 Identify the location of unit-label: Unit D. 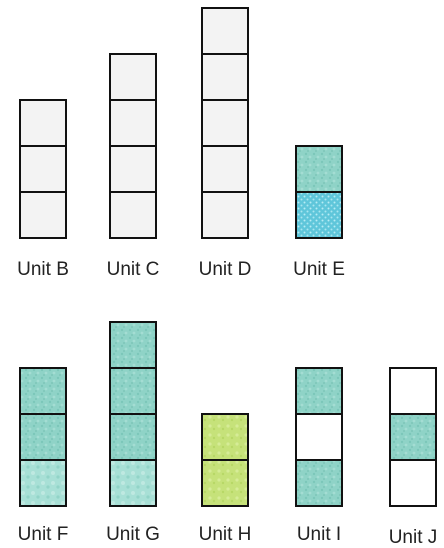
(225, 269).